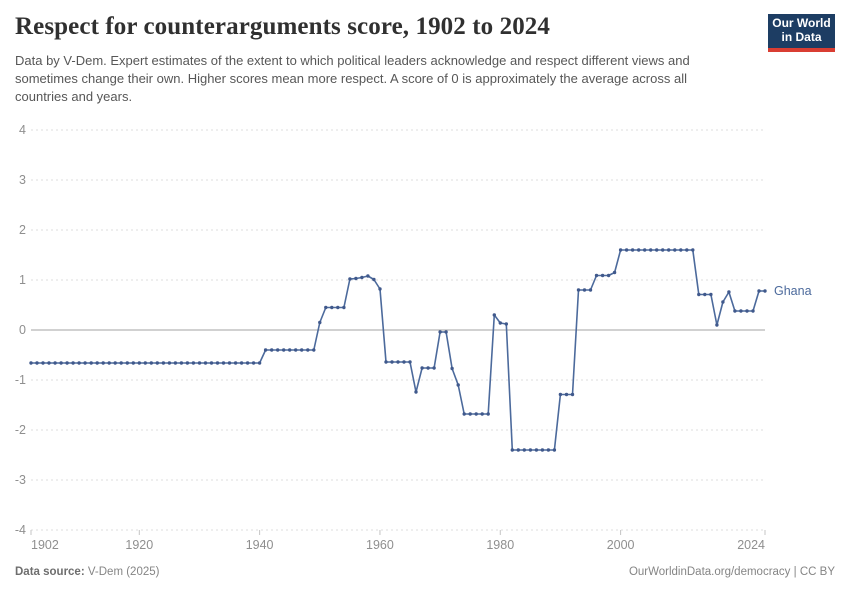  Describe the element at coordinates (801, 37) in the screenshot. I see `owid-logo-line2: in Data` at that location.